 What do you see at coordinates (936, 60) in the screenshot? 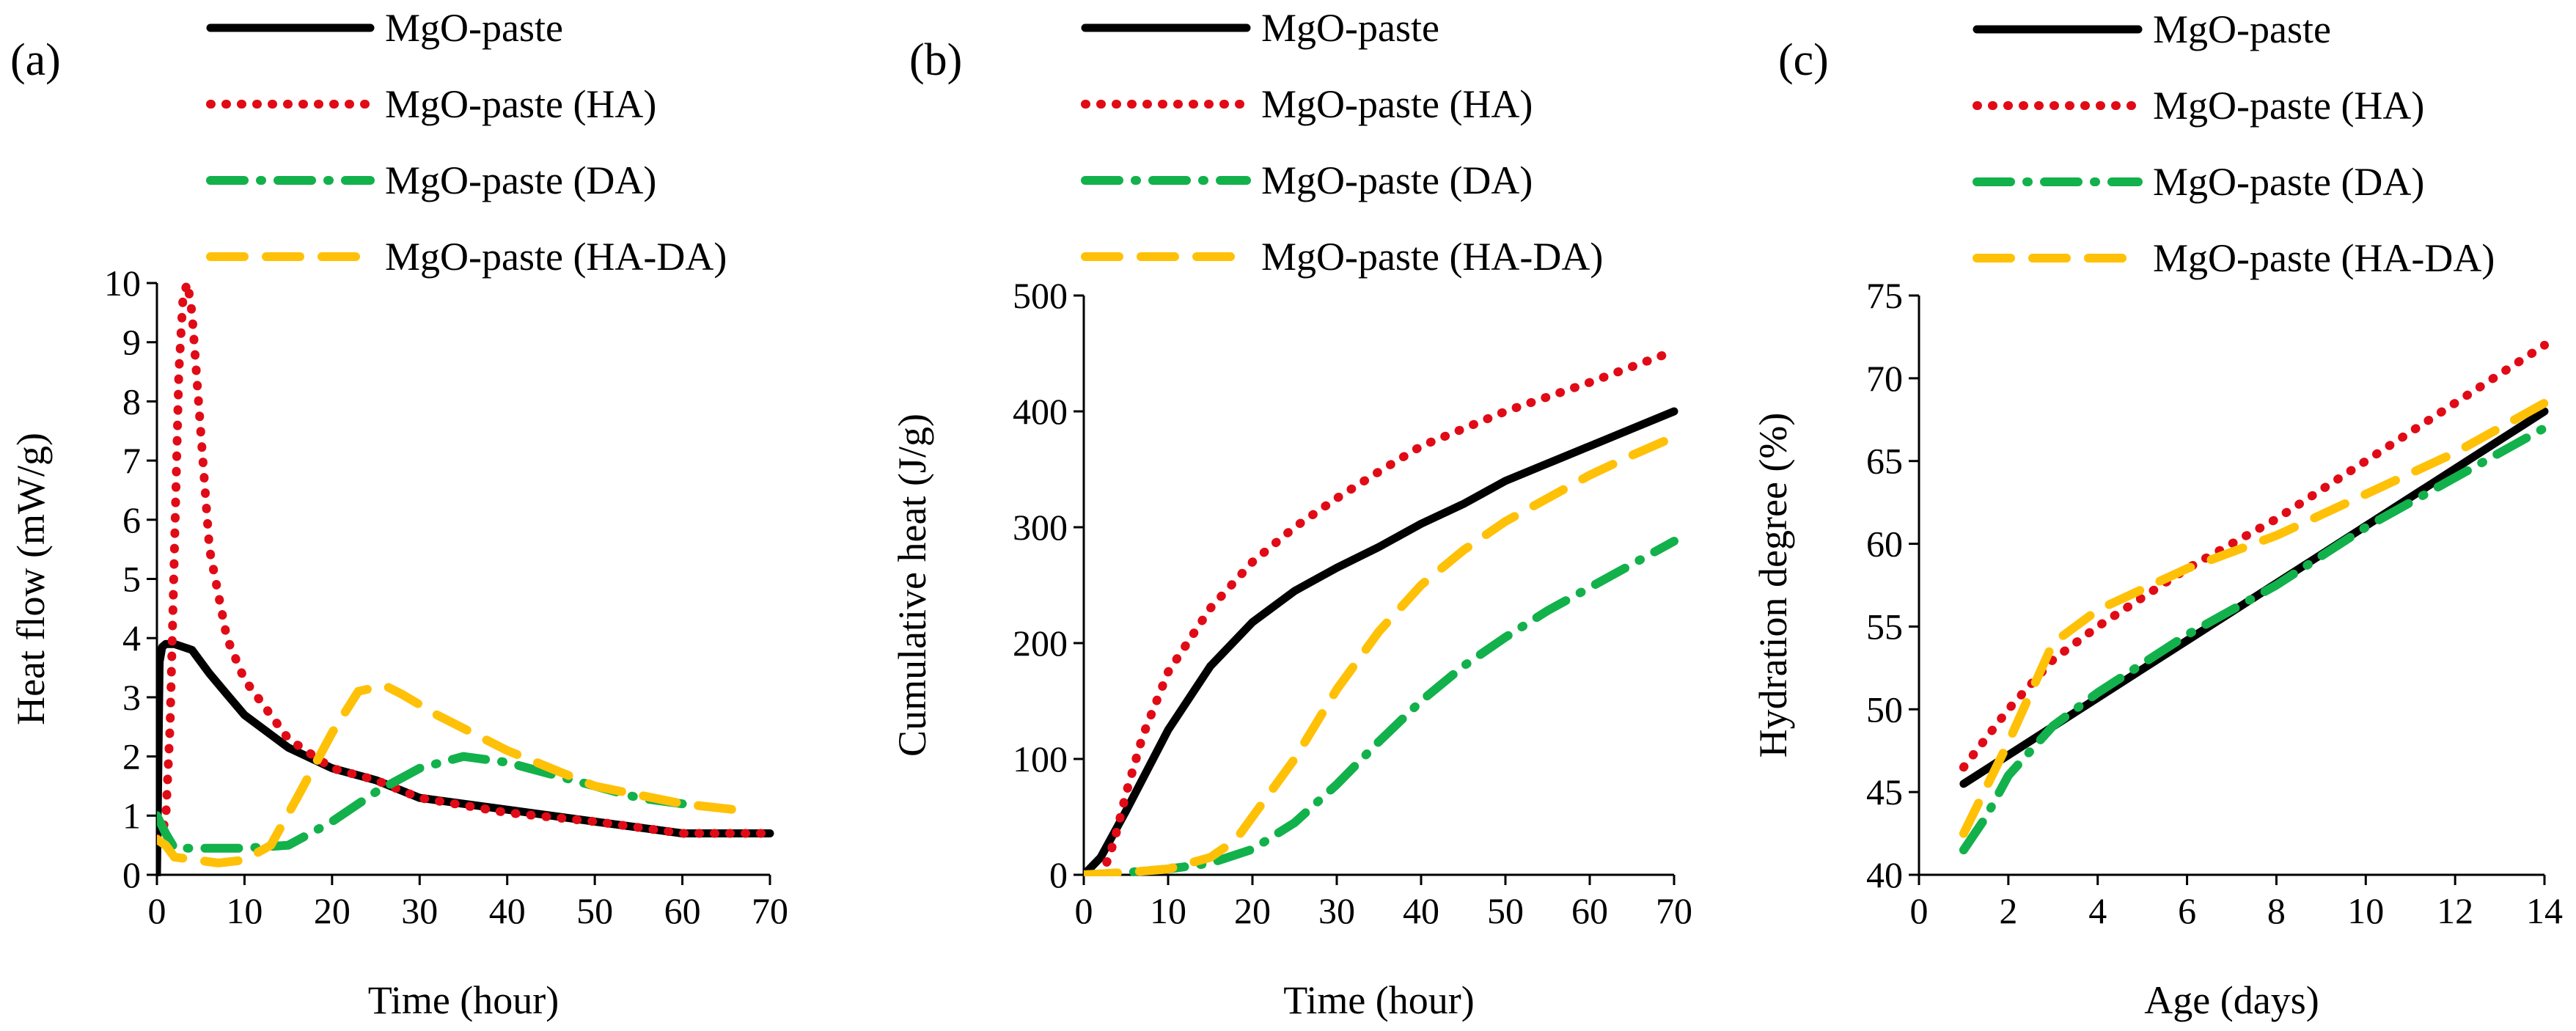
I see `panel-tag: (b)` at bounding box center [936, 60].